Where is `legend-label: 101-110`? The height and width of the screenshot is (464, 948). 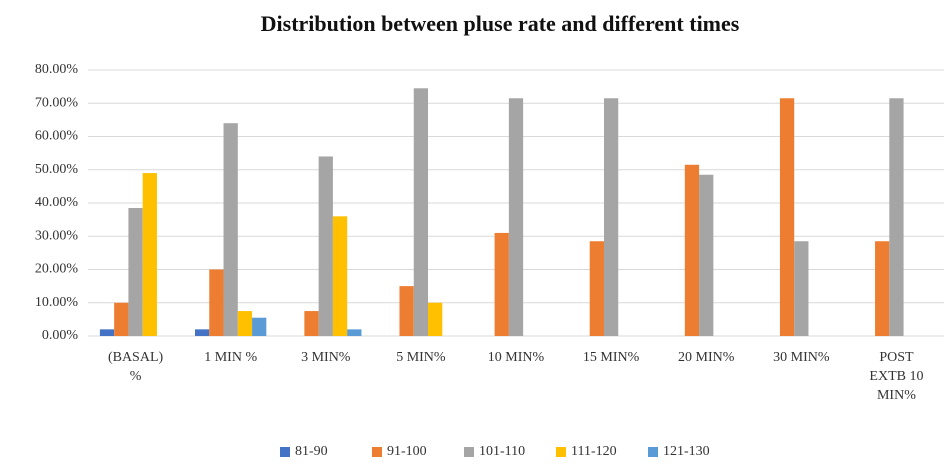 legend-label: 101-110 is located at coordinates (502, 451).